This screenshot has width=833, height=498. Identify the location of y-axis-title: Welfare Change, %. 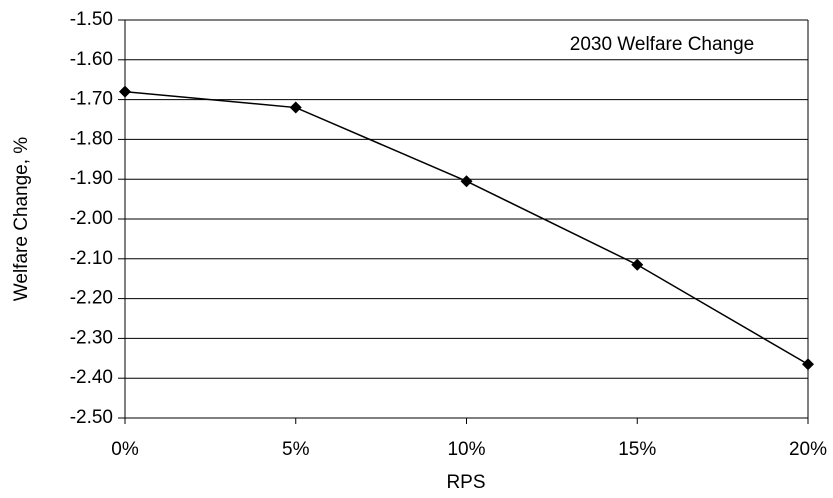
(21, 219).